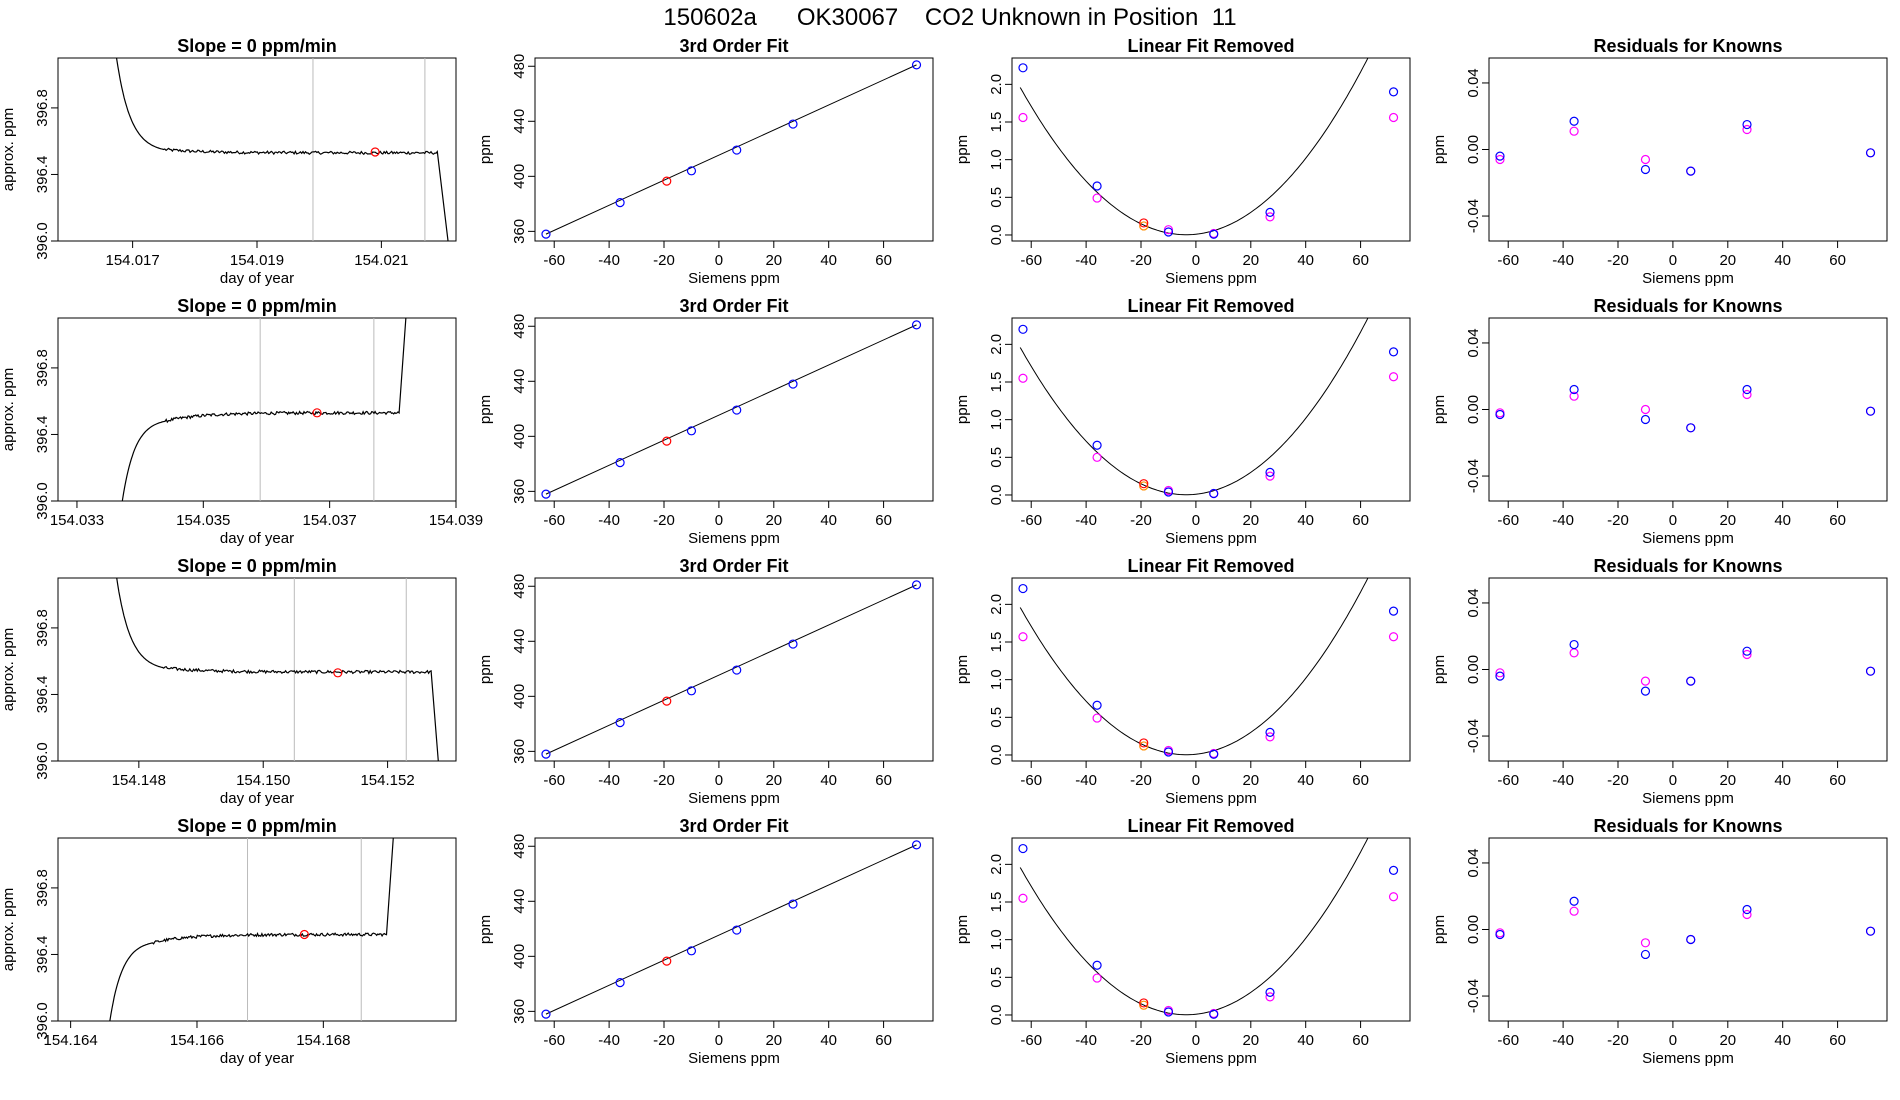 The height and width of the screenshot is (1100, 1900). I want to click on trace-line, so click(251, 929).